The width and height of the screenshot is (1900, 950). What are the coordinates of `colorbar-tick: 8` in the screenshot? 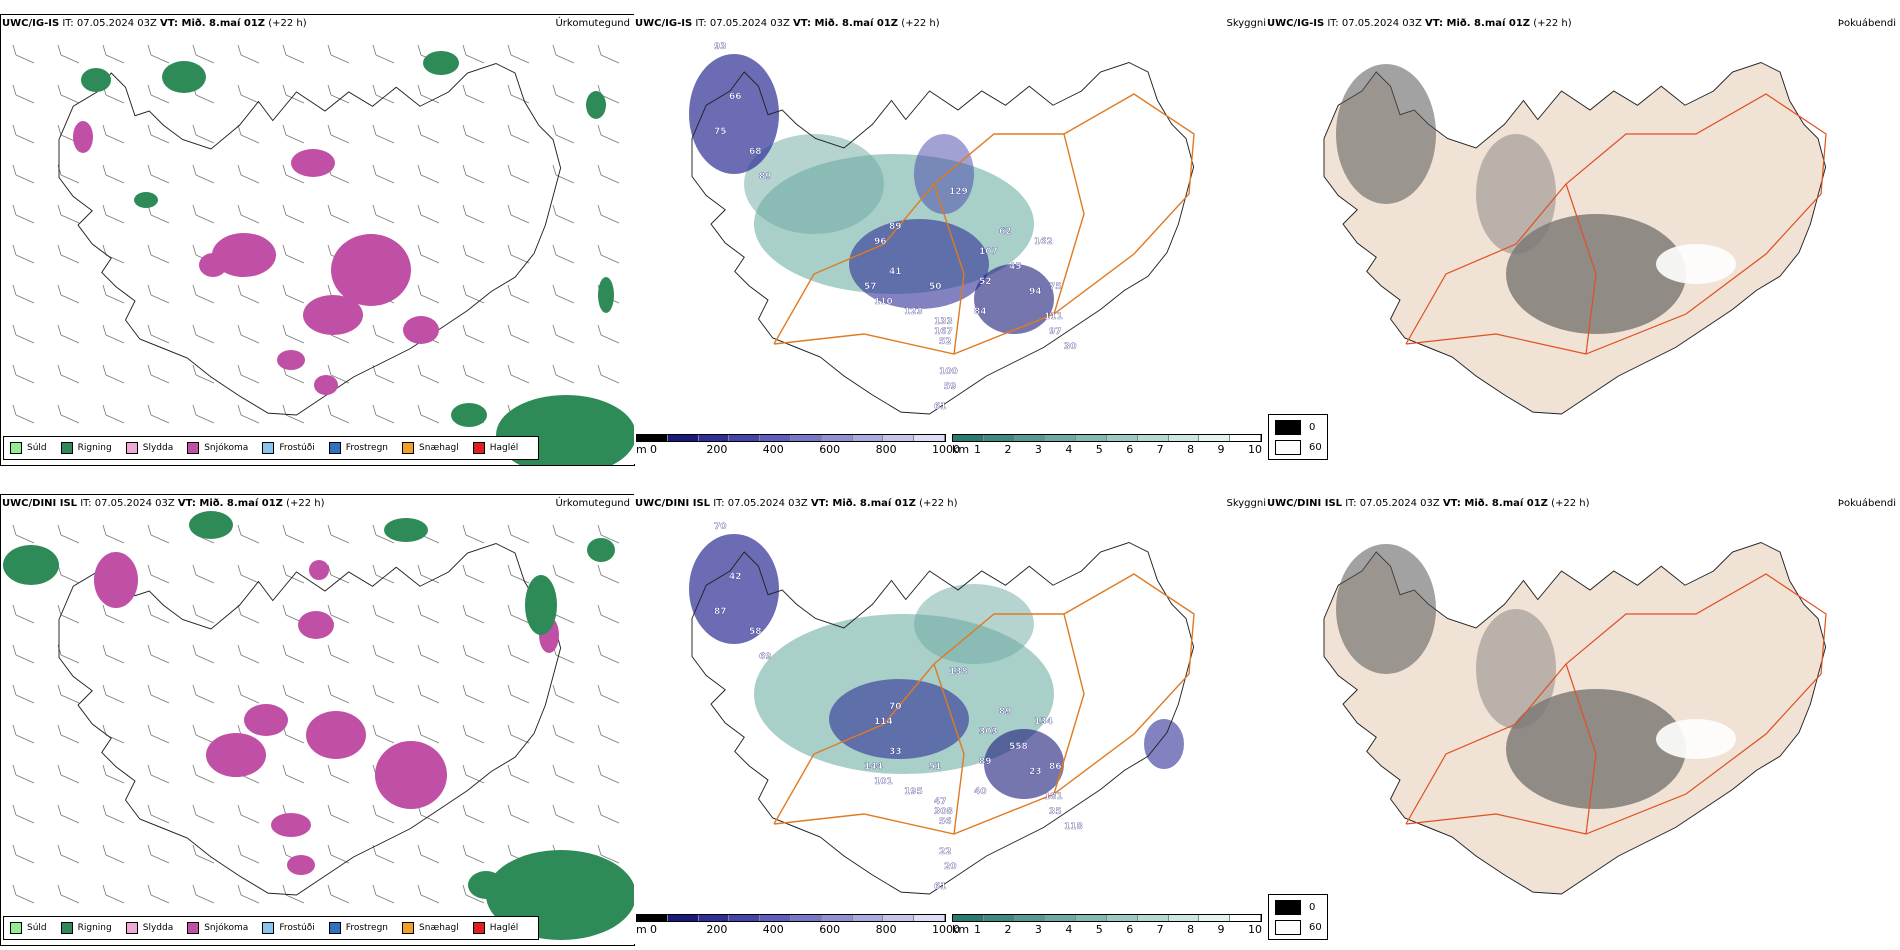 It's located at (1191, 929).